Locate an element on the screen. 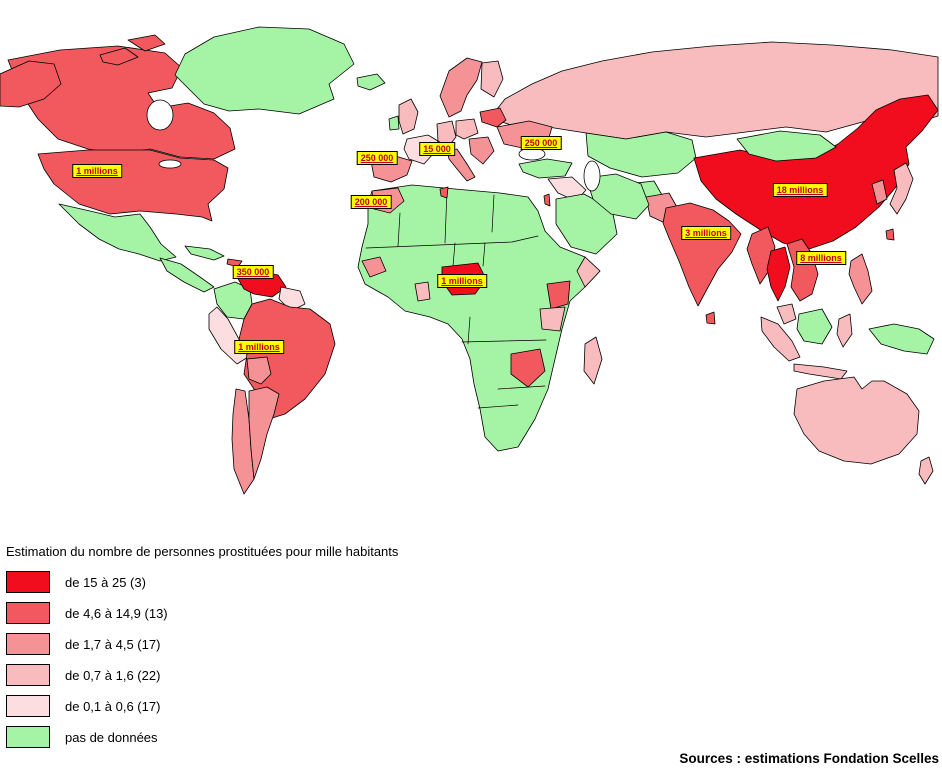 The width and height of the screenshot is (942, 769). legend-label-class-4: de 0,7 à 1,6 (22) is located at coordinates (113, 675).